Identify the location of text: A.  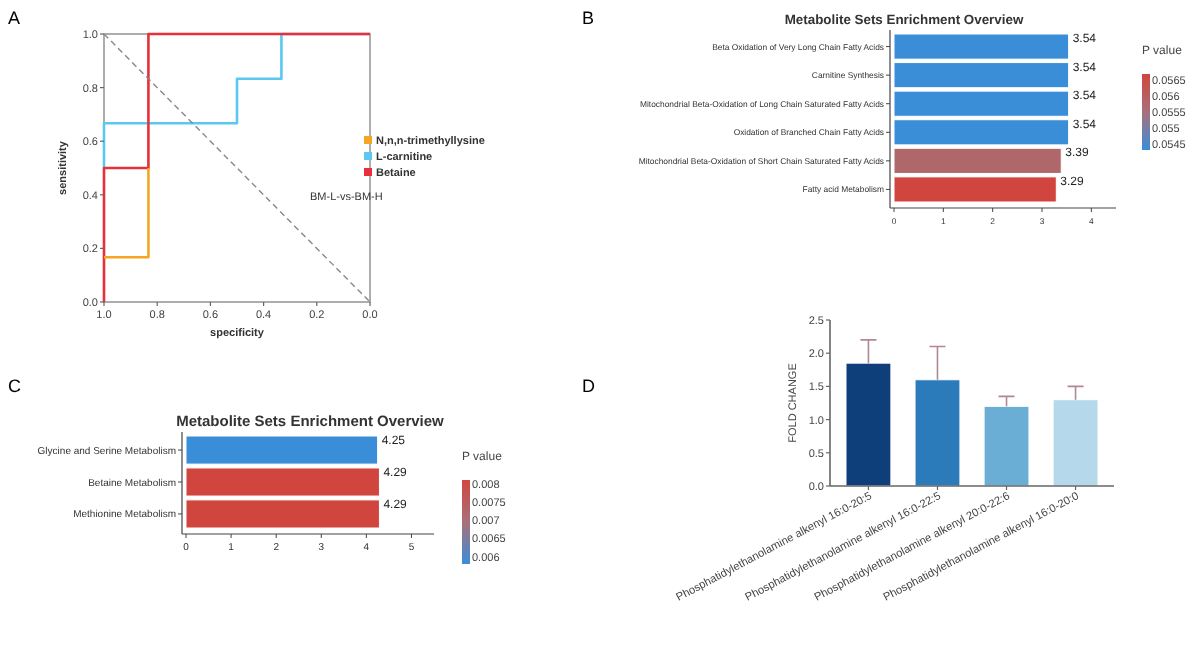
(14, 18).